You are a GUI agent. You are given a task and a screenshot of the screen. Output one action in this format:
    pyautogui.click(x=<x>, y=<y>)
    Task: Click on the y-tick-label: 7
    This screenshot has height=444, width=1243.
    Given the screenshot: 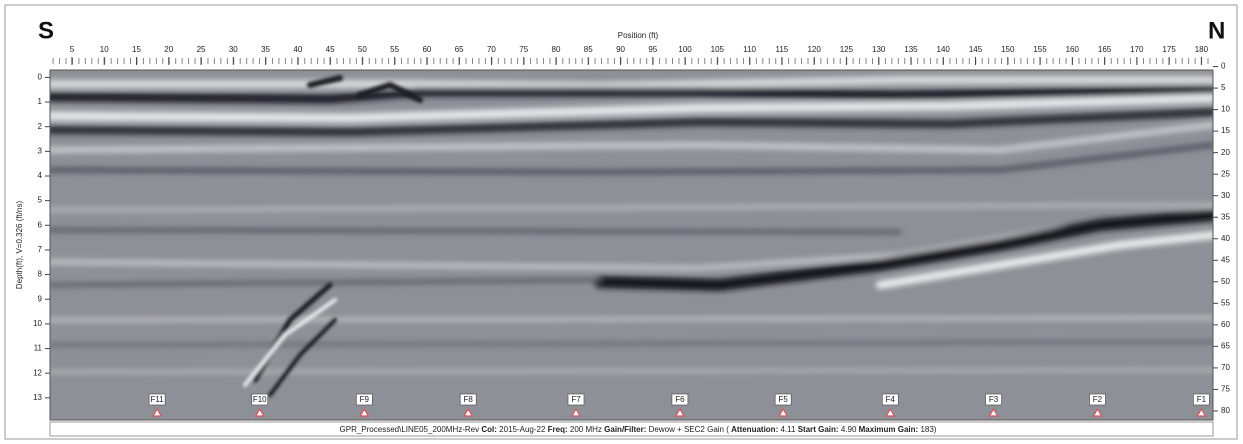 What is the action you would take?
    pyautogui.click(x=40, y=249)
    